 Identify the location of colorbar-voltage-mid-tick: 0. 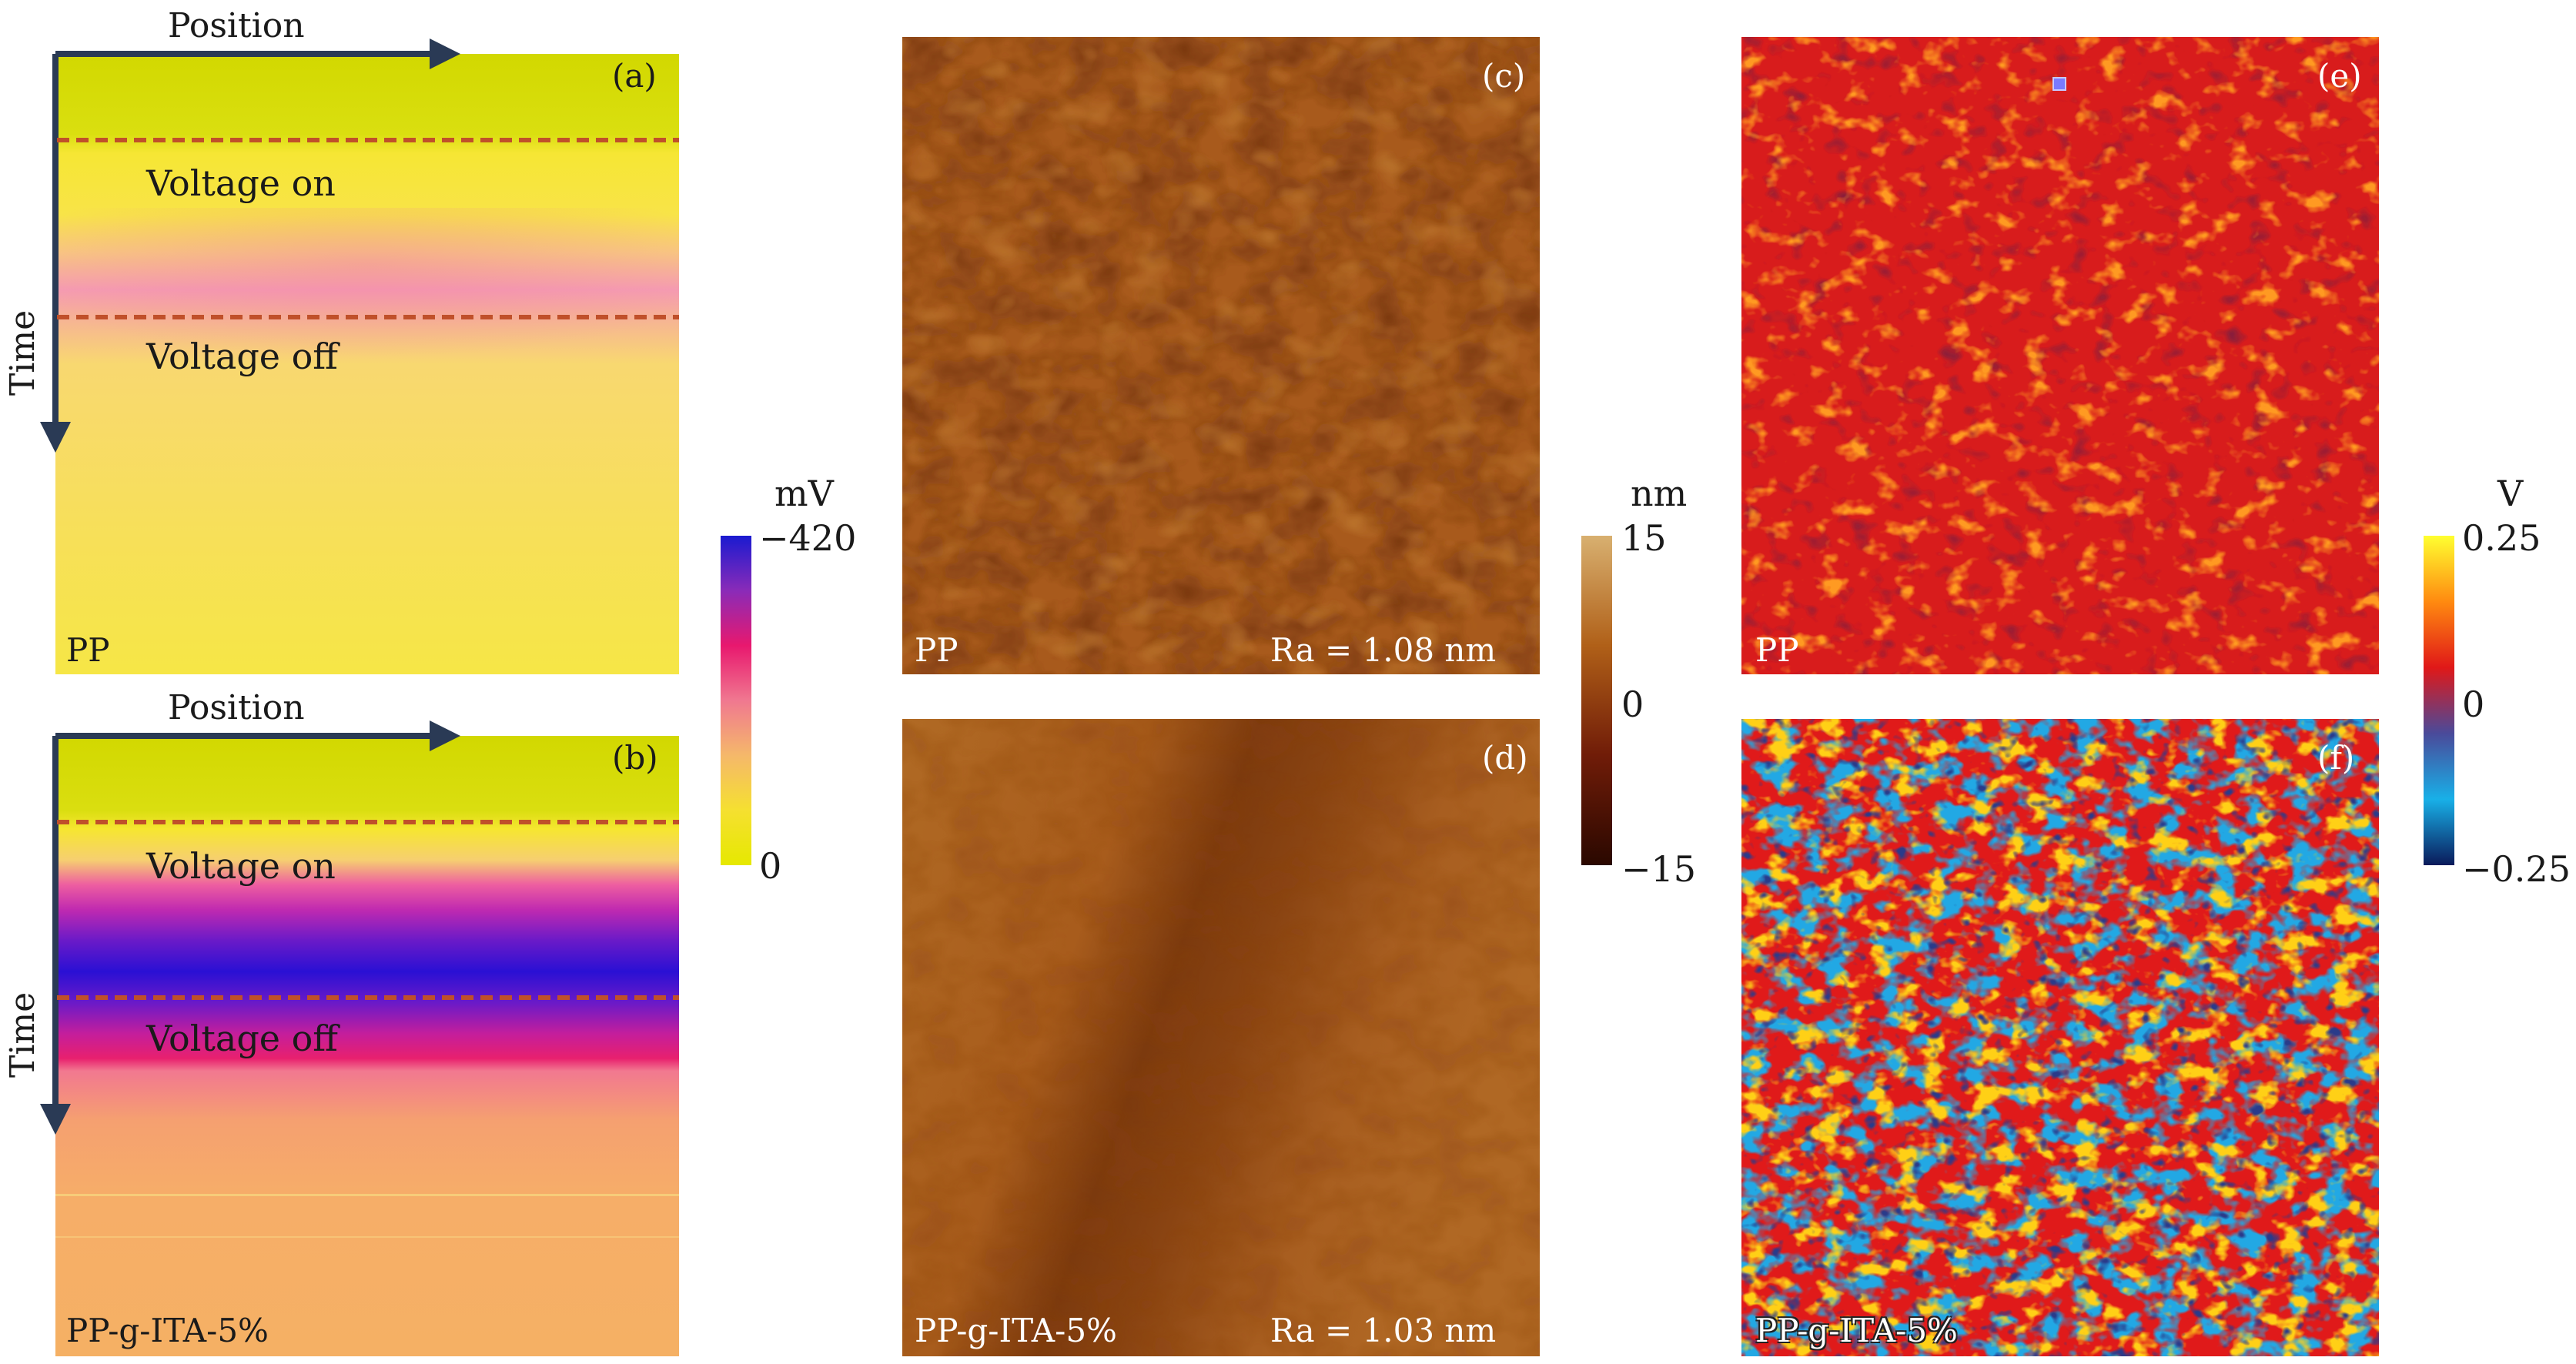
(2473, 704).